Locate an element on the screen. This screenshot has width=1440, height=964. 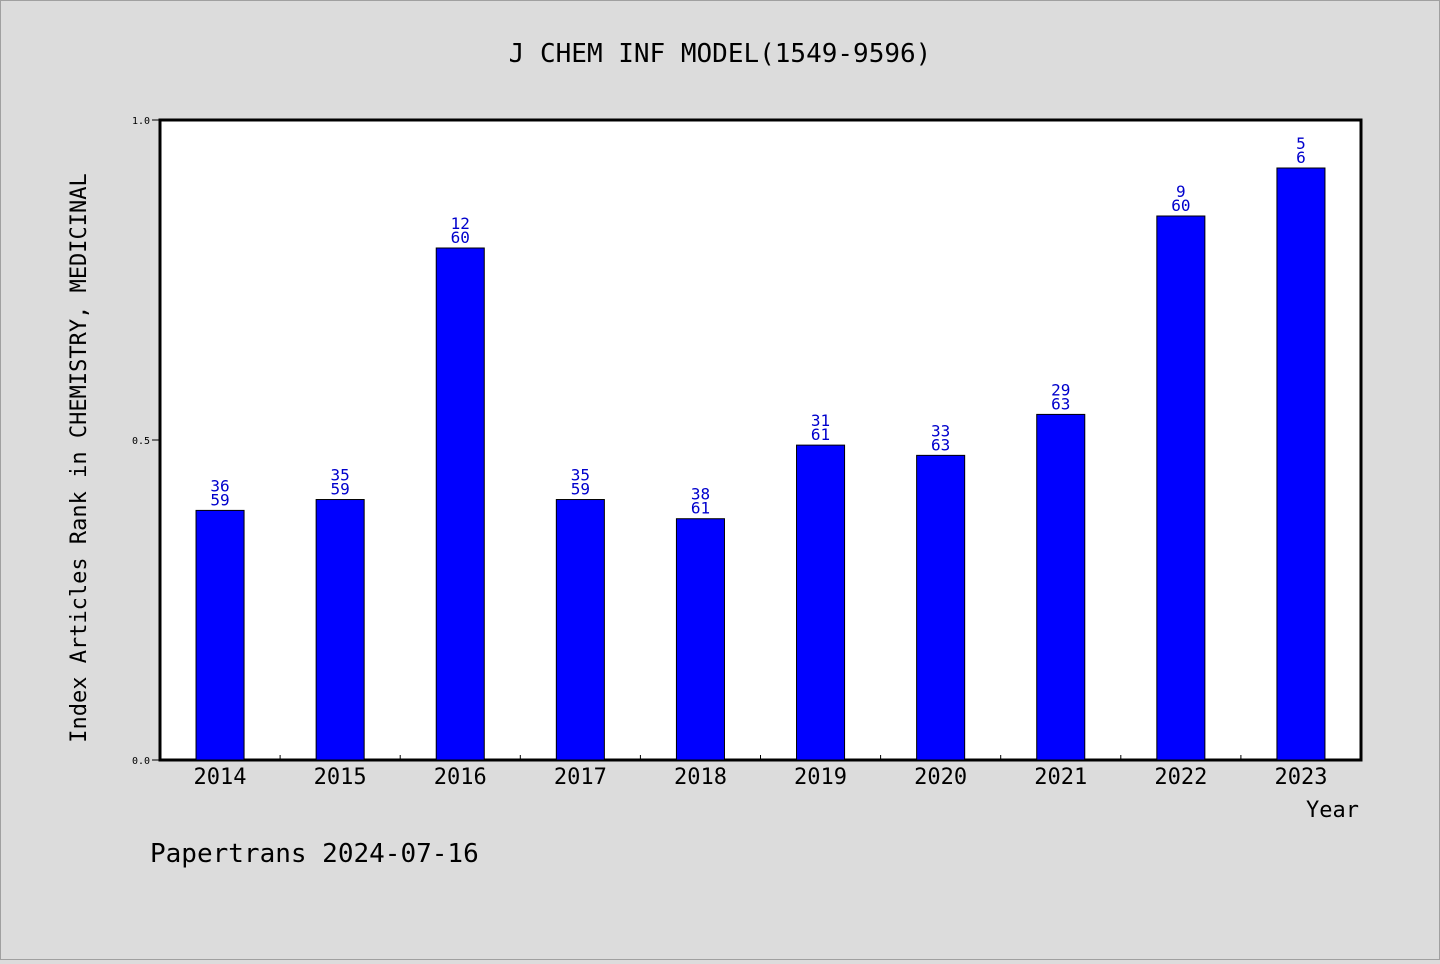
chart-title: J CHEM INF MODEL(1549-9596) is located at coordinates (720, 54).